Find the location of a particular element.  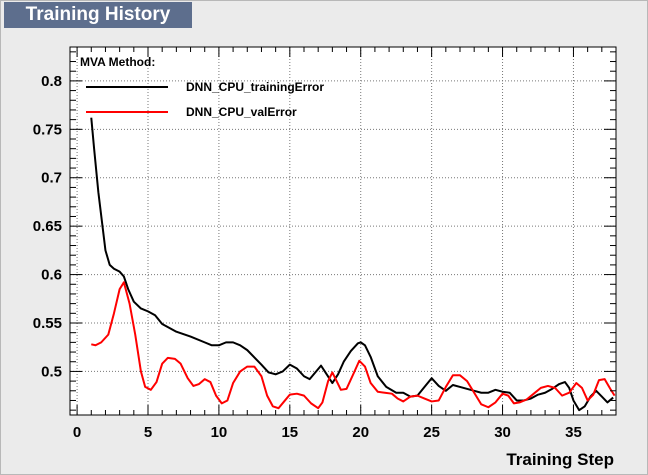

x-tick-label: 35 is located at coordinates (573, 432).